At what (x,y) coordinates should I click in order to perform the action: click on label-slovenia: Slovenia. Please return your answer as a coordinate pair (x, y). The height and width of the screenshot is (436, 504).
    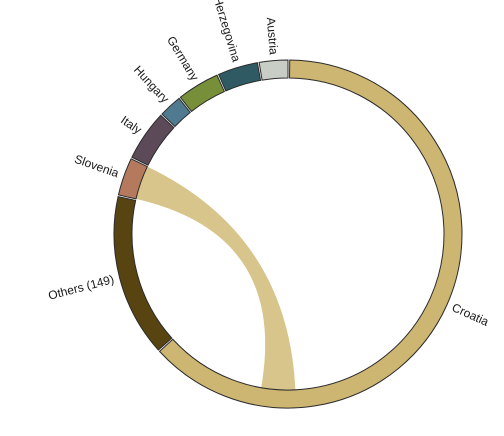
    Looking at the image, I should click on (97, 166).